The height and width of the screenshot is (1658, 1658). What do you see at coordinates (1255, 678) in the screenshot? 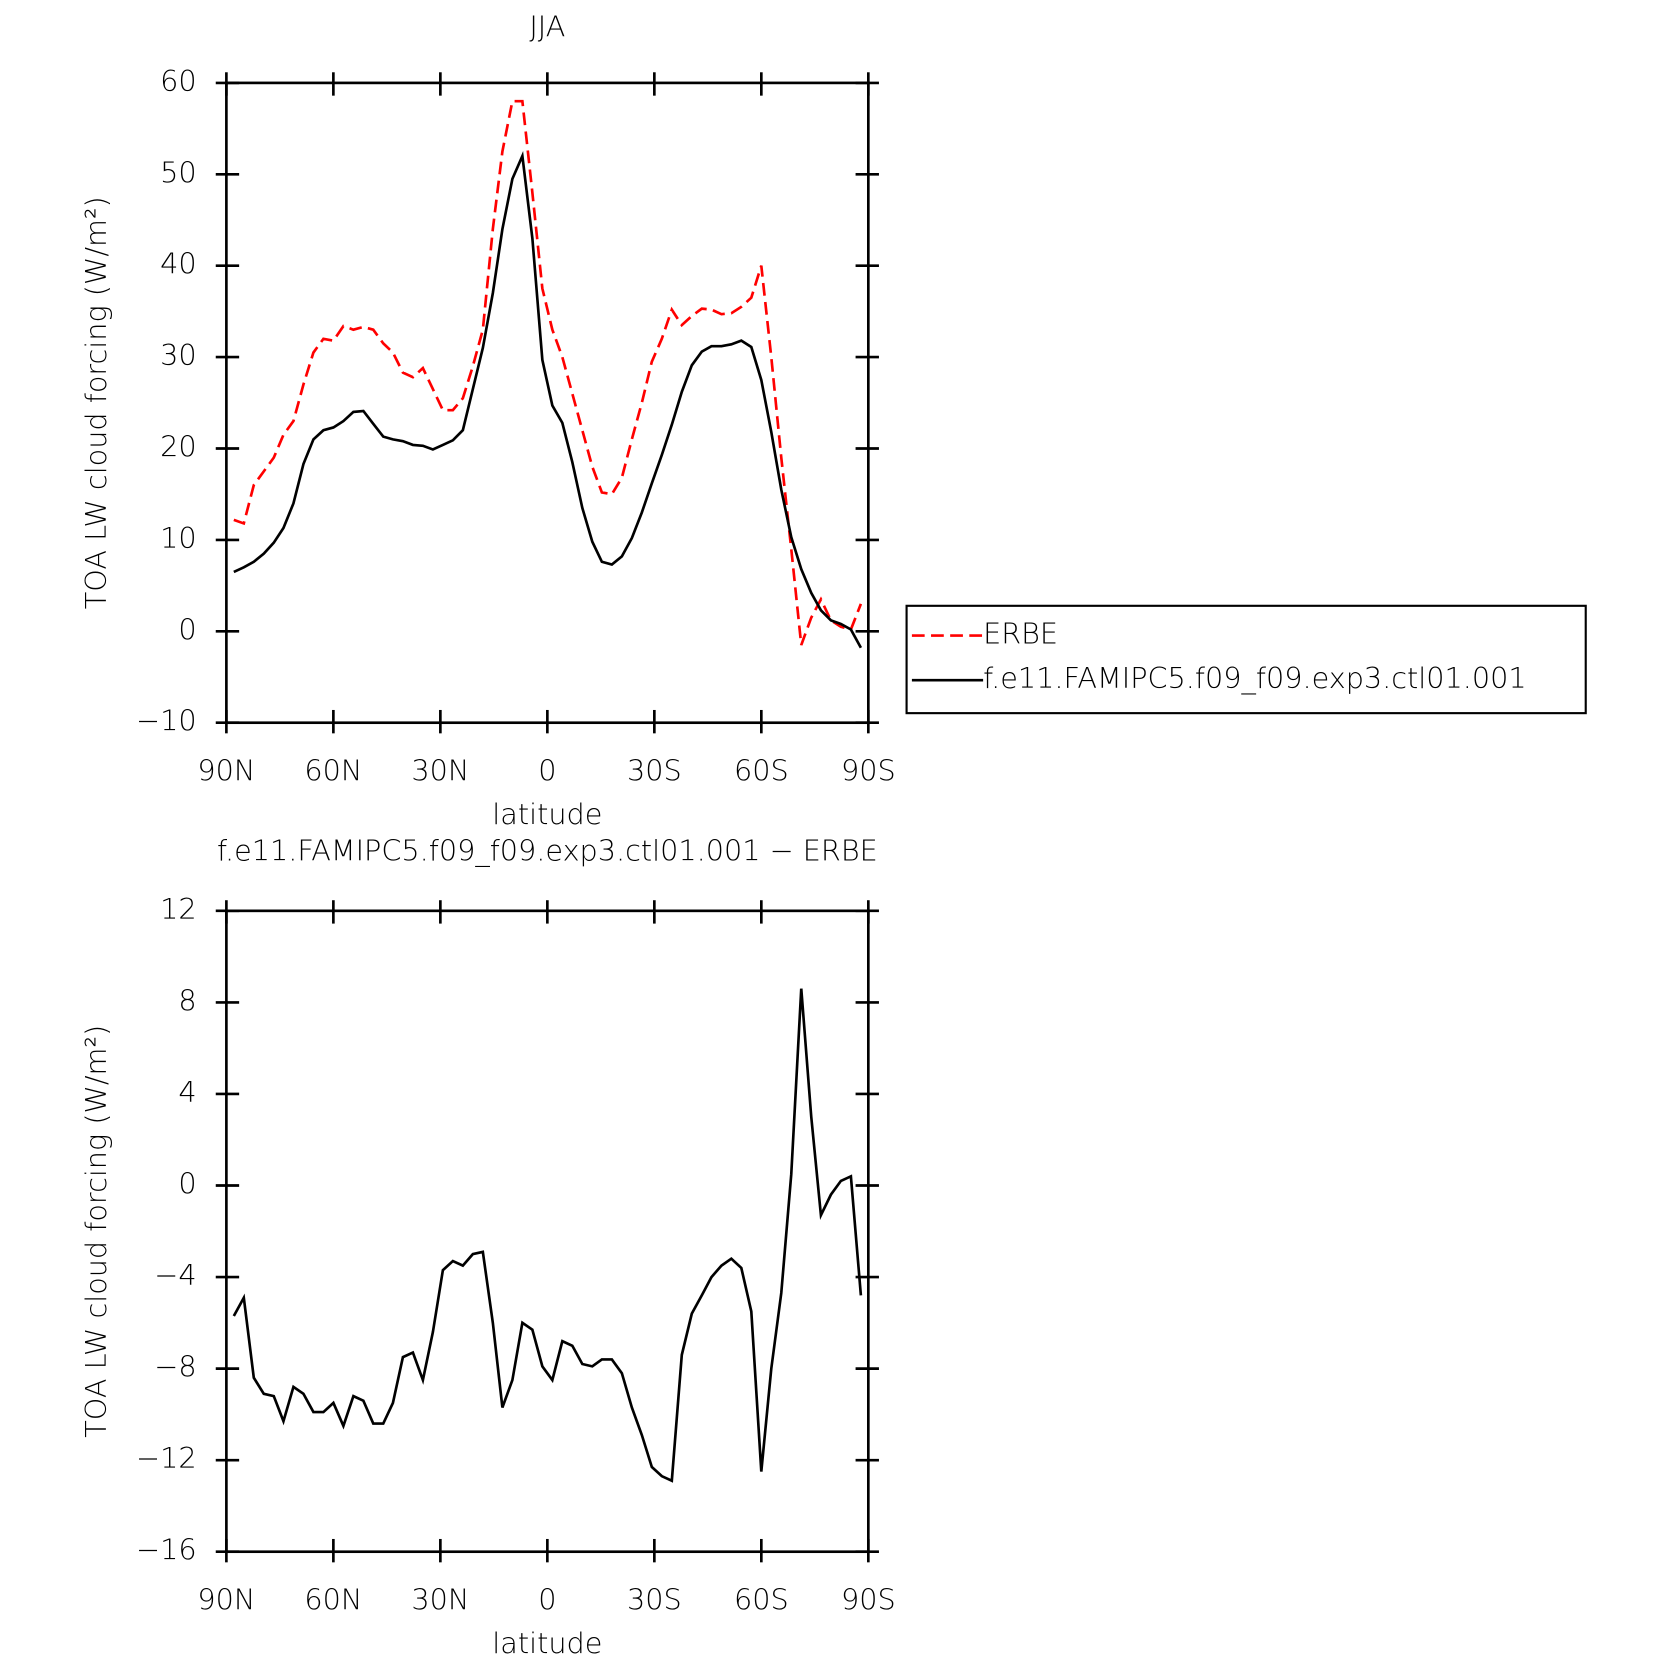
I see `legend-label: f.e11.FAMIPC5.f09_f09.exp3.ctl01.001` at bounding box center [1255, 678].